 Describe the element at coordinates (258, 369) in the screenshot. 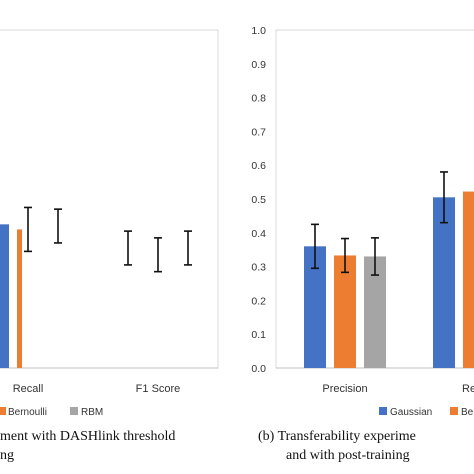

I see `y-tick-label: 0.0` at that location.